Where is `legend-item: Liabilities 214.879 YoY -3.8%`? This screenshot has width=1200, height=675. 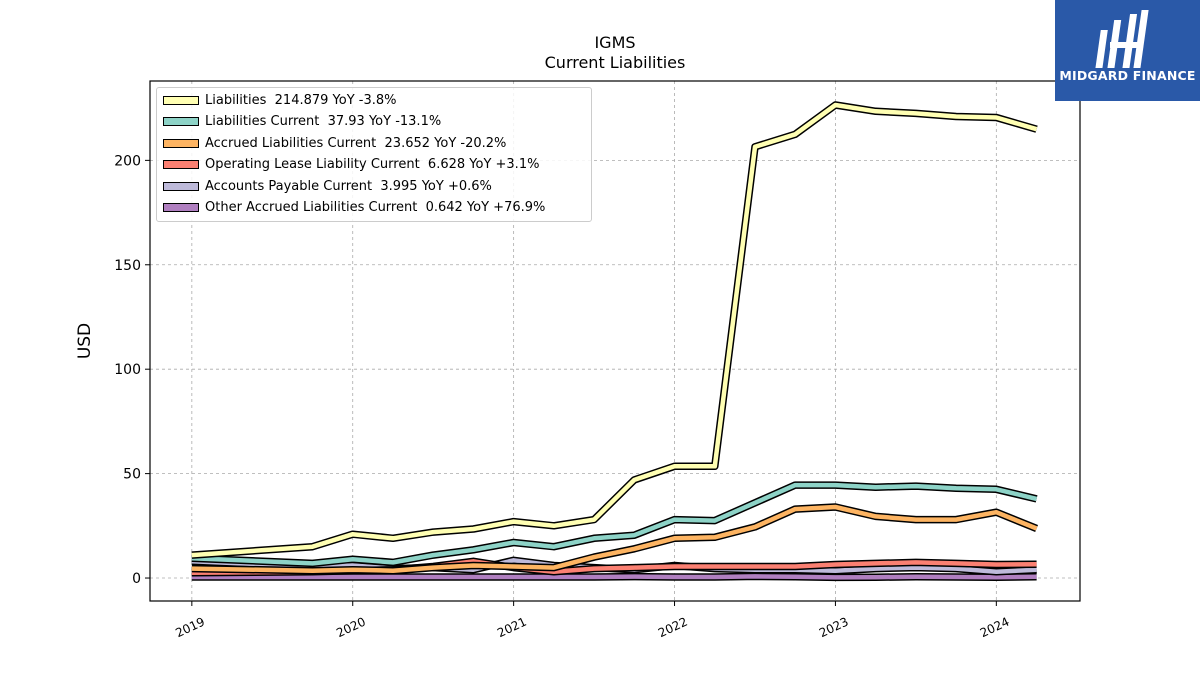 legend-item: Liabilities 214.879 YoY -3.8% is located at coordinates (375, 101).